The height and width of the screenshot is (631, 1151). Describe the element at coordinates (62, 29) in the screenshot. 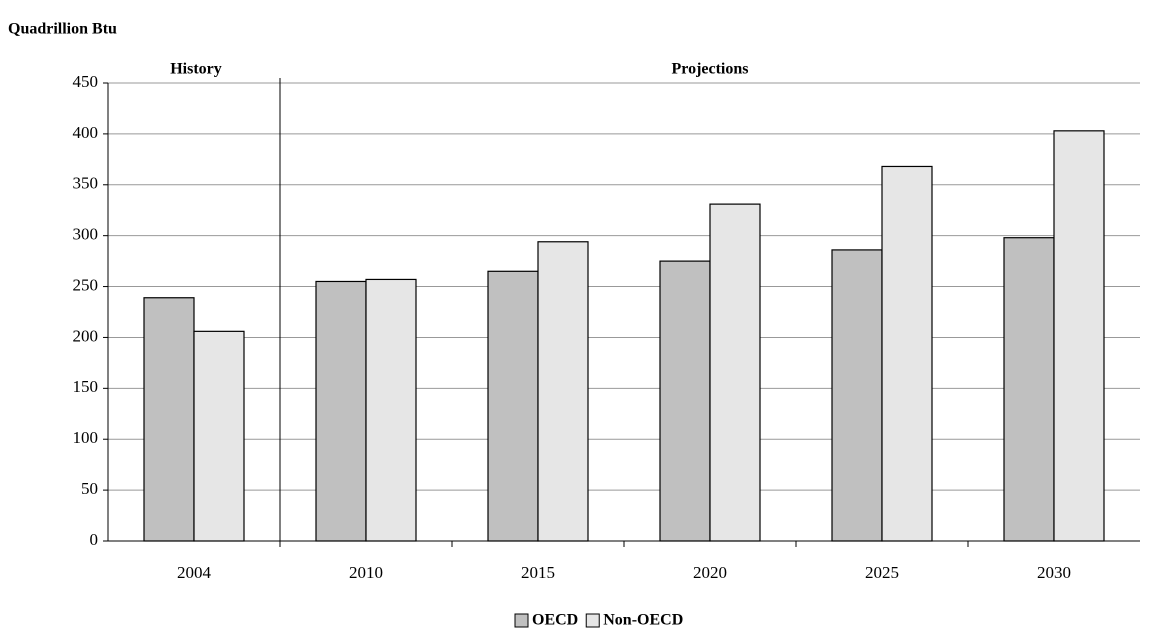

I see `y-axis-label: Quadrillion Btu` at that location.